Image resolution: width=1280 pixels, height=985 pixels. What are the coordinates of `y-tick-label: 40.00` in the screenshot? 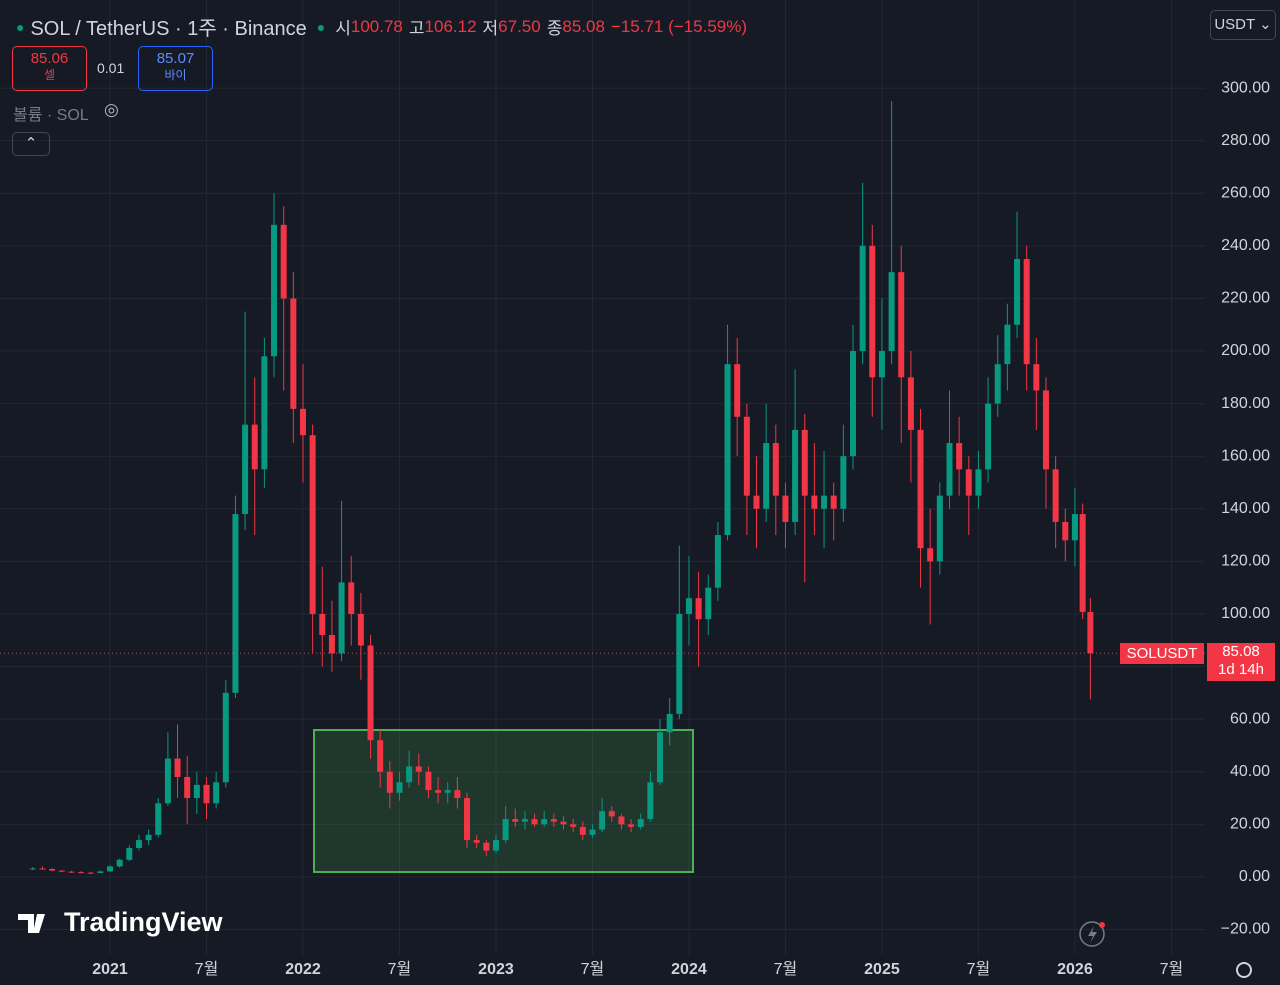 It's located at (1250, 771).